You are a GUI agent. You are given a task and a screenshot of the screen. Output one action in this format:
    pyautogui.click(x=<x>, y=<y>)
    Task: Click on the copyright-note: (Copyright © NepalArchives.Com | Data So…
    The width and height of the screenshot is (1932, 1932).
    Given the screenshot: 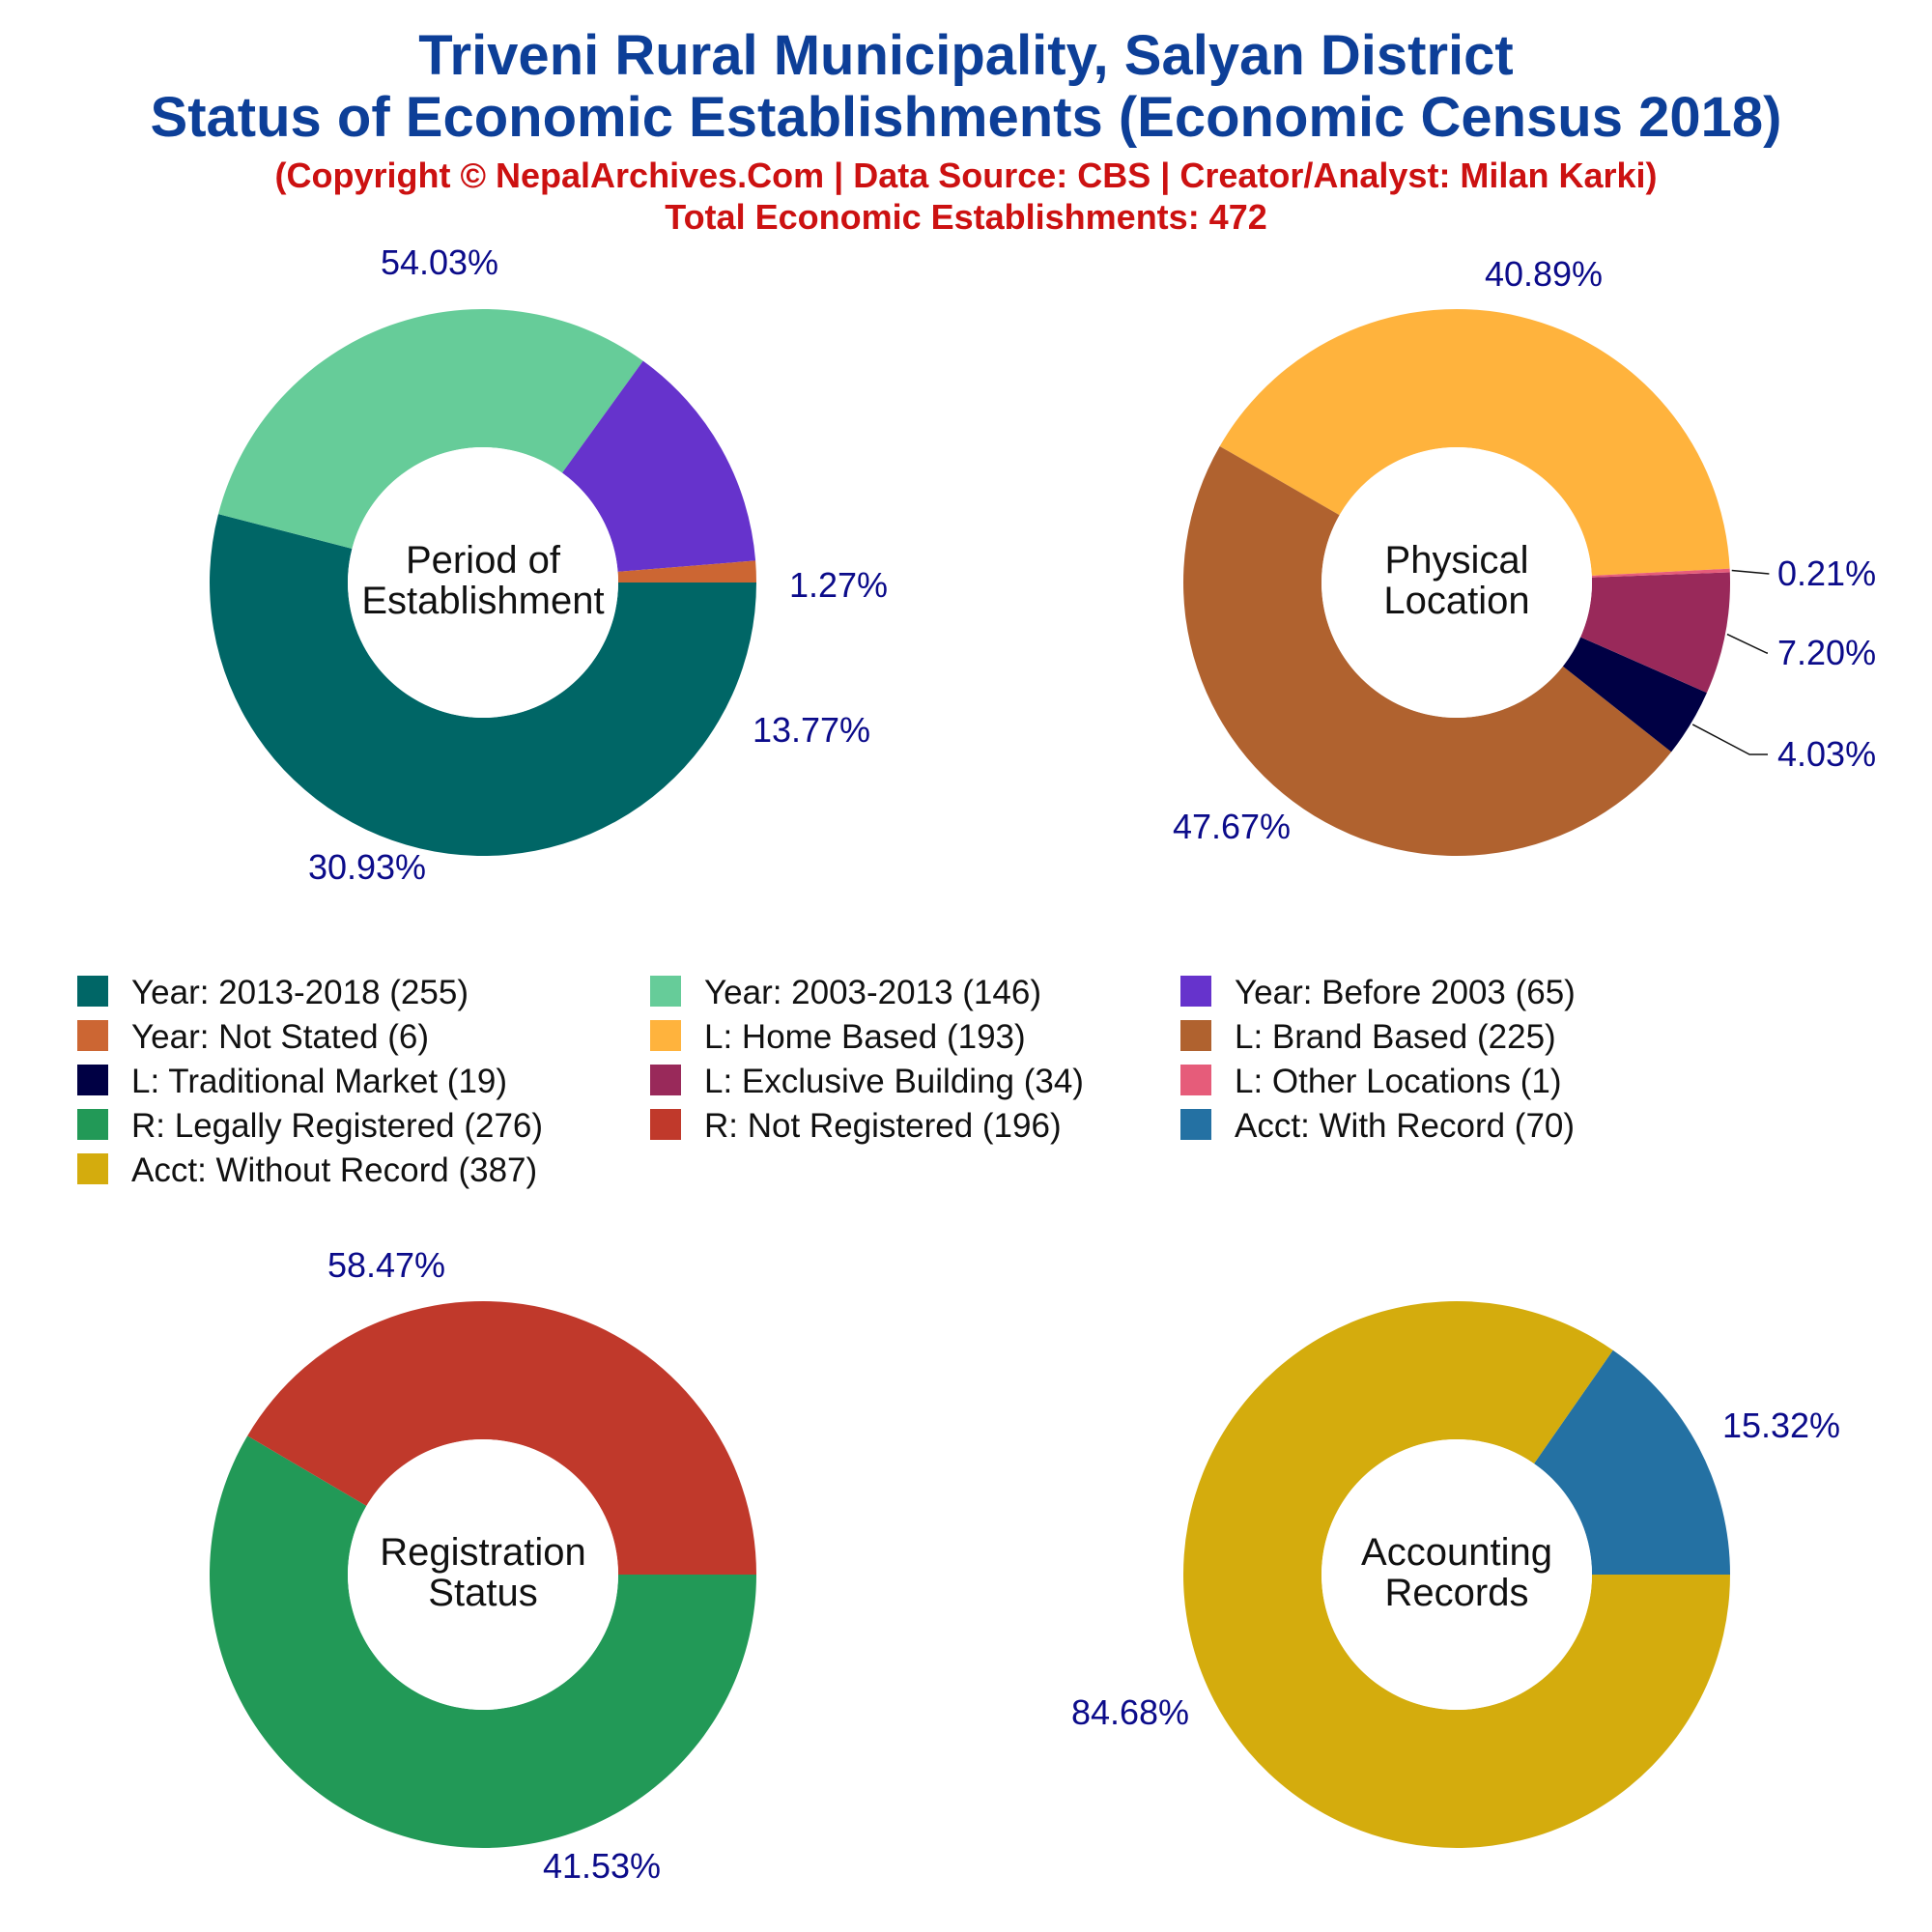 What is the action you would take?
    pyautogui.click(x=966, y=176)
    